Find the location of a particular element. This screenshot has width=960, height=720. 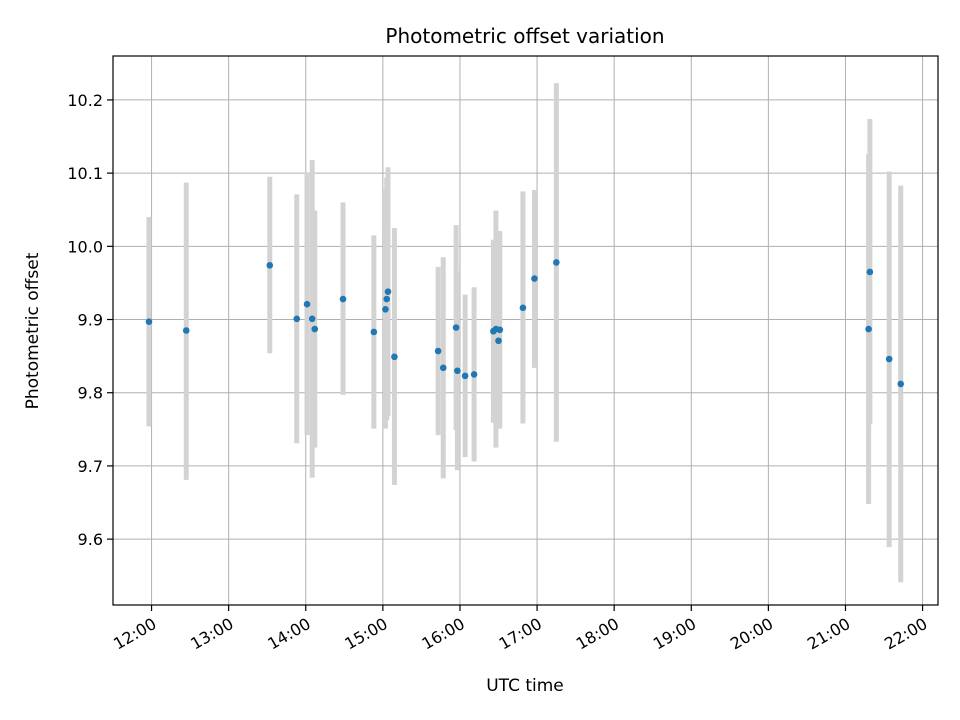

y-tick-label: 10.2 is located at coordinates (85, 100).